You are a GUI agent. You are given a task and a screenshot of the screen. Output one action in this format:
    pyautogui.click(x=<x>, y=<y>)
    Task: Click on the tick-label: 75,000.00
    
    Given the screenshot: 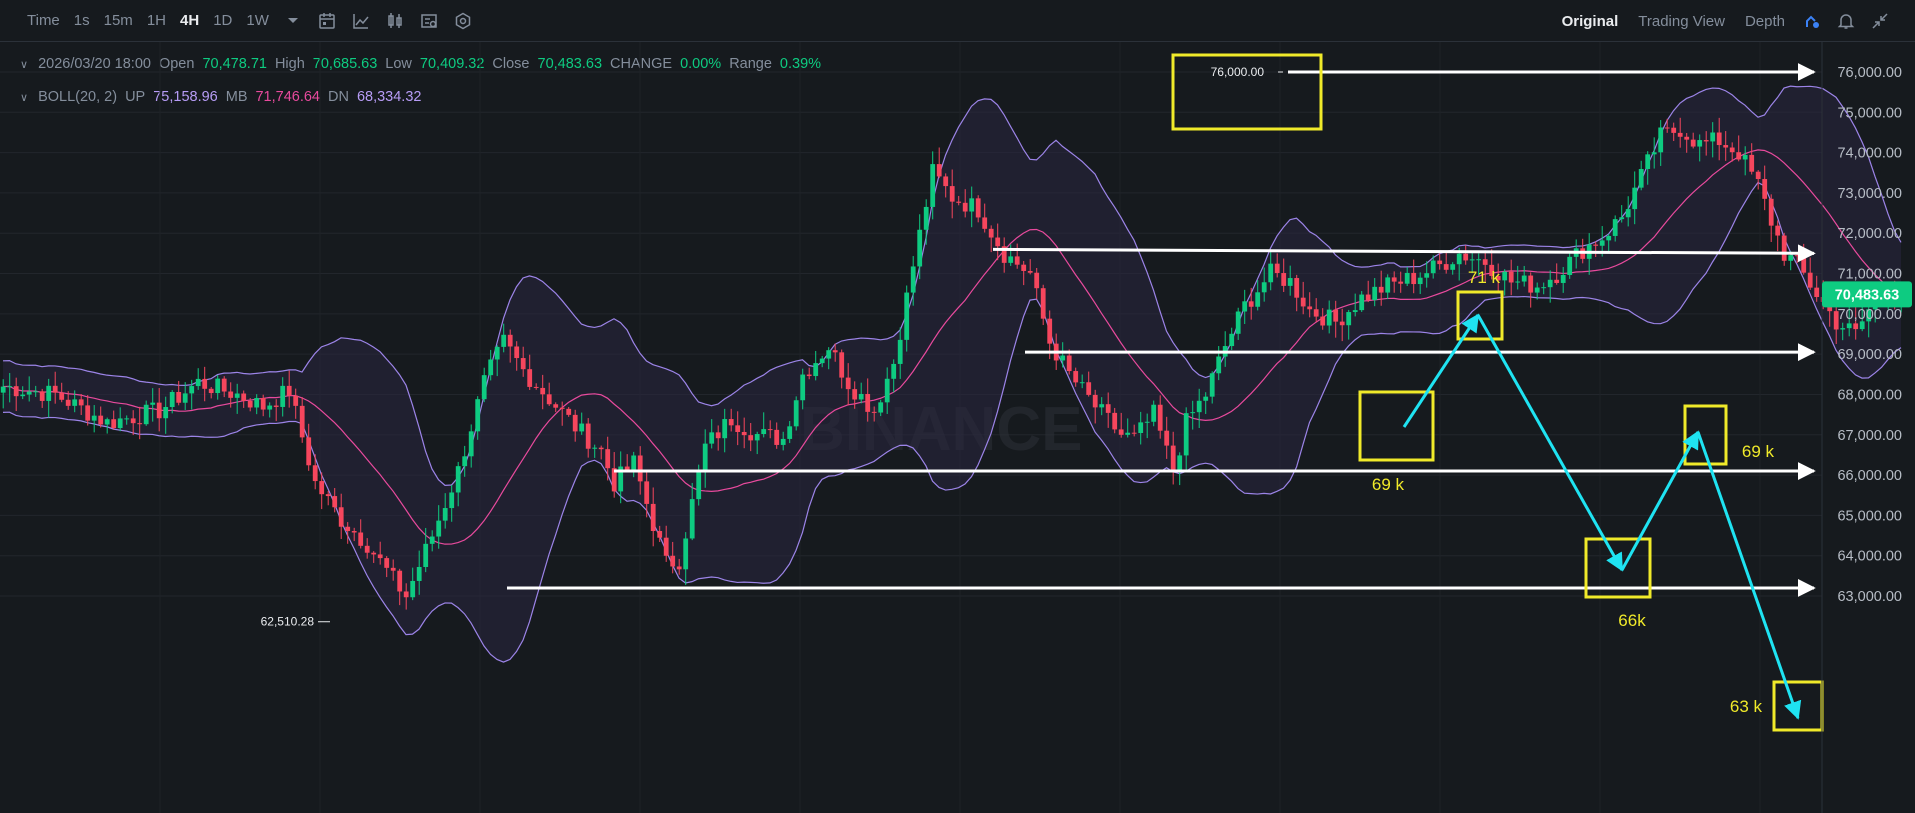 What is the action you would take?
    pyautogui.click(x=1869, y=113)
    